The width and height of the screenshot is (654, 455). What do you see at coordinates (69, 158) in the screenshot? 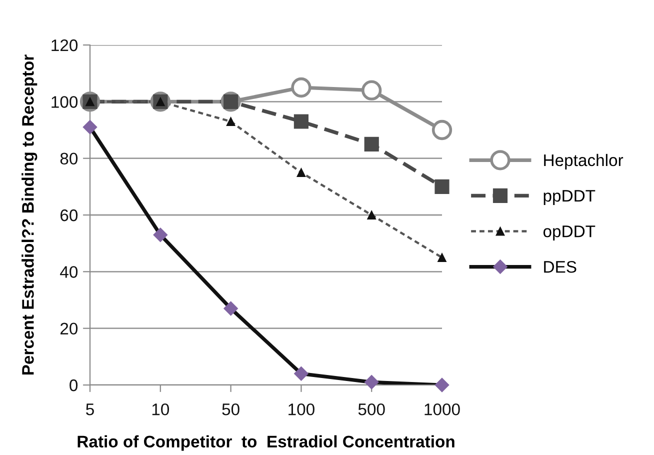
I see `y-tick-label: 80` at bounding box center [69, 158].